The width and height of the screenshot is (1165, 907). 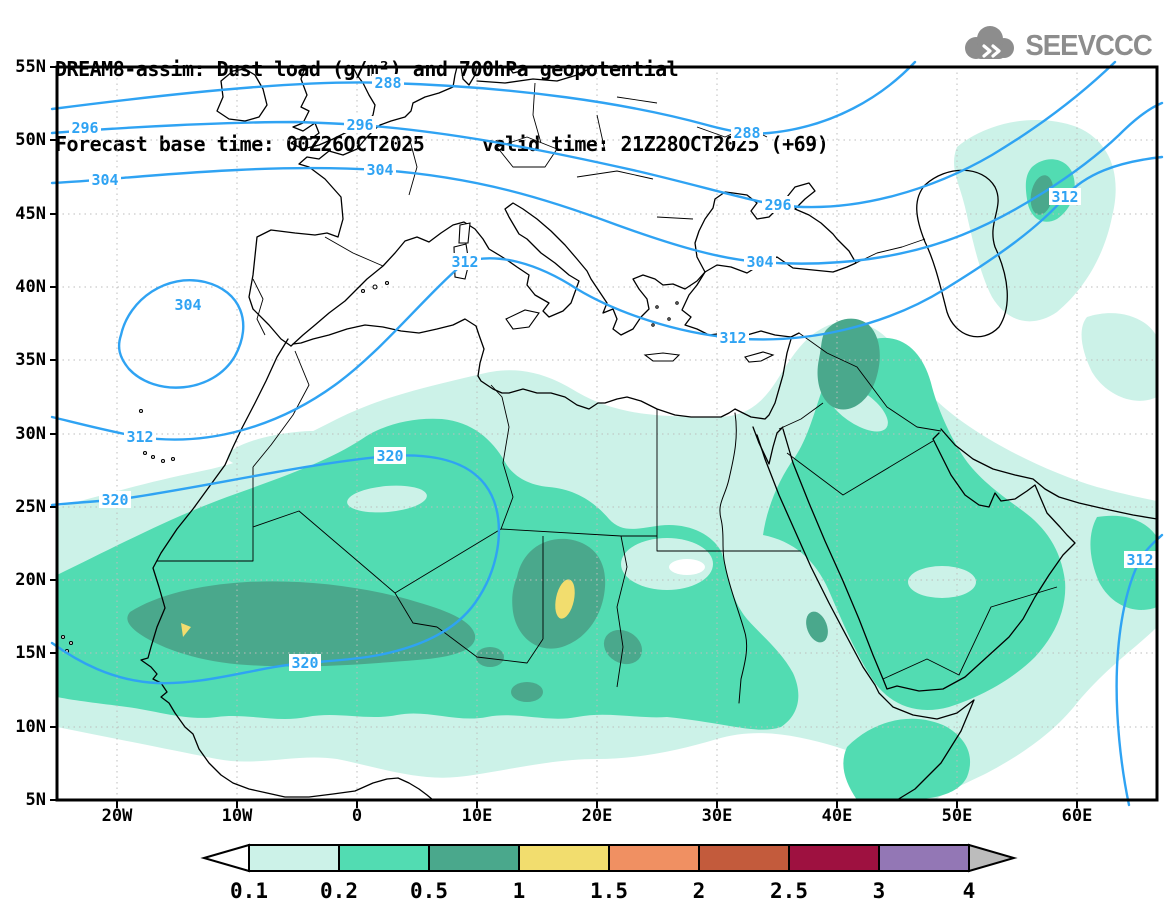 What do you see at coordinates (609, 873) in the screenshot?
I see `colorbar: 0.1 0.2 0.5 1 1.5 2 2.5 3 4` at bounding box center [609, 873].